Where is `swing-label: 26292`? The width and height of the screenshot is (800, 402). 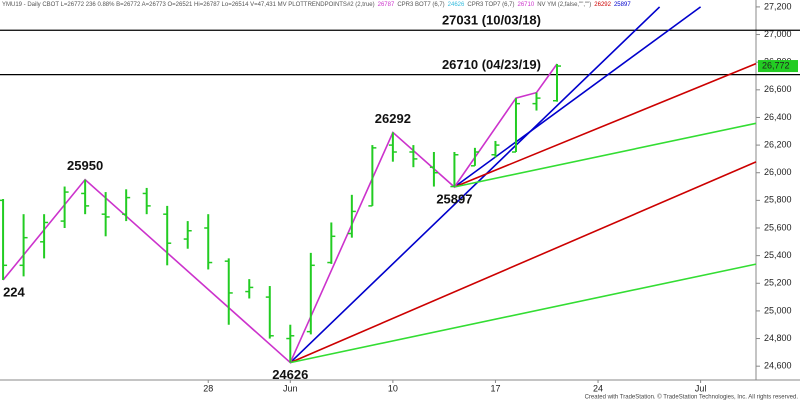 swing-label: 26292 is located at coordinates (393, 118).